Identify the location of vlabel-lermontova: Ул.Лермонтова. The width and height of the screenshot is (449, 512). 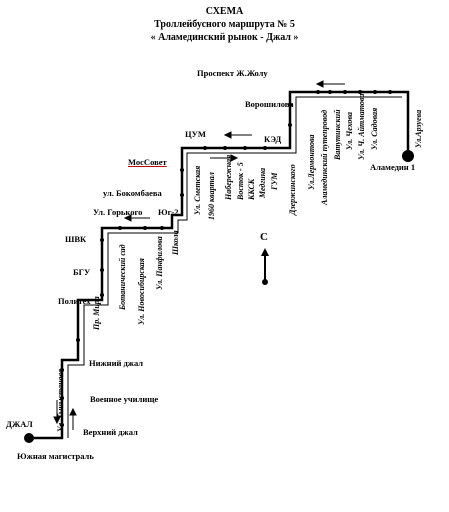
(311, 162).